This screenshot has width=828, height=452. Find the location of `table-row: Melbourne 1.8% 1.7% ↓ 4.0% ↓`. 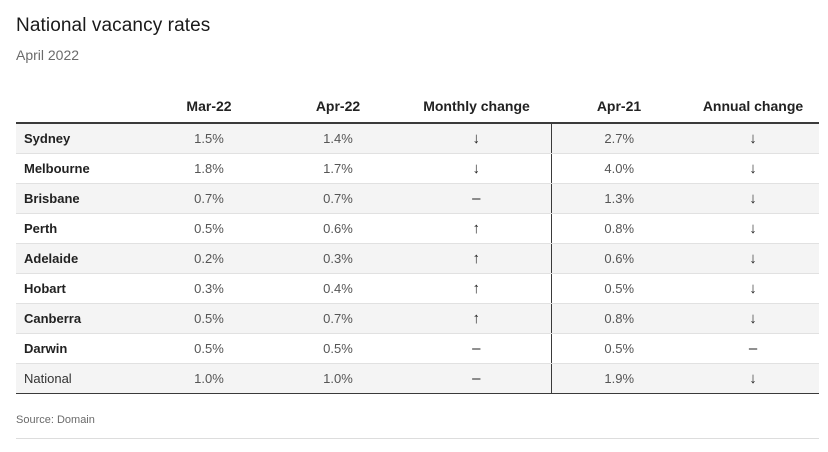

table-row: Melbourne 1.8% 1.7% ↓ 4.0% ↓ is located at coordinates (417, 168).